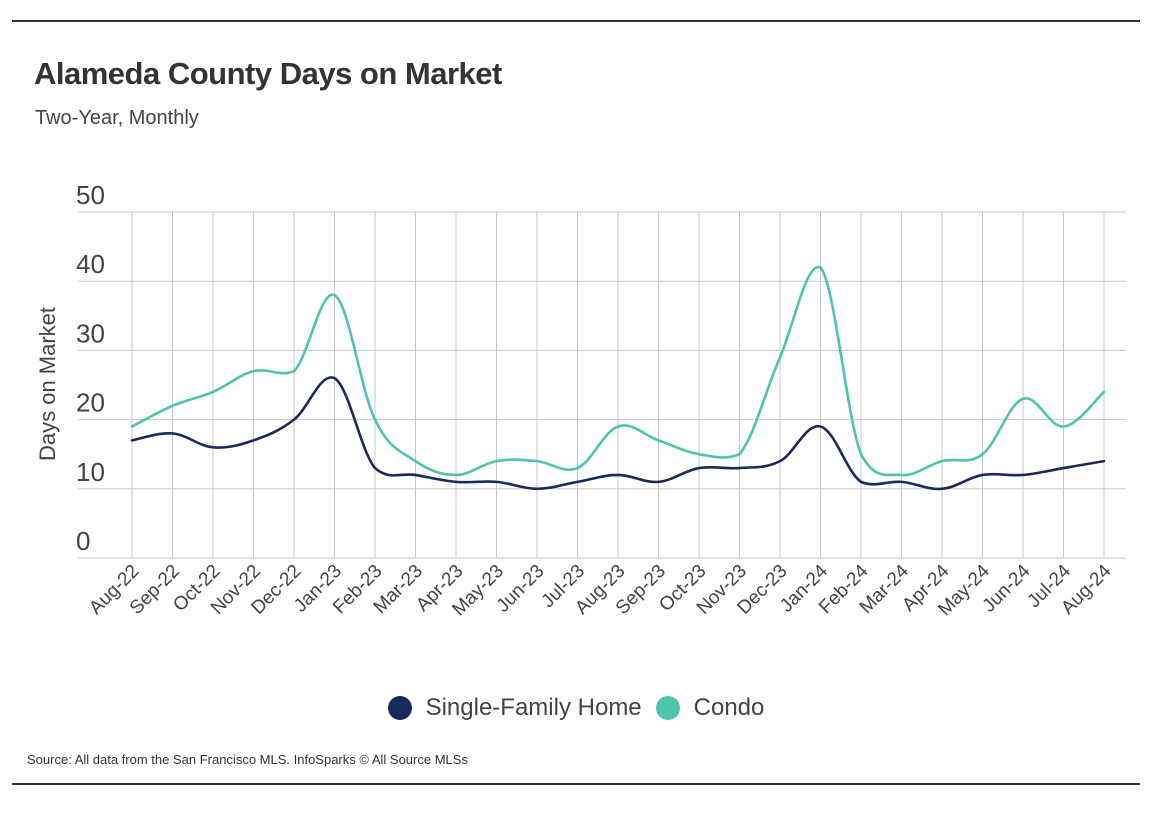 The height and width of the screenshot is (814, 1152). Describe the element at coordinates (576, 21) in the screenshot. I see `top-rule` at that location.